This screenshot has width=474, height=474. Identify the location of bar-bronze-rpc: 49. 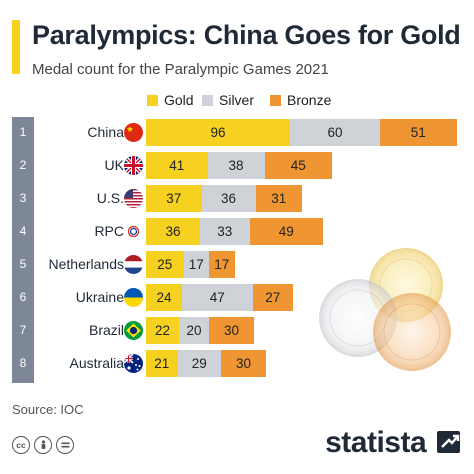
(286, 231).